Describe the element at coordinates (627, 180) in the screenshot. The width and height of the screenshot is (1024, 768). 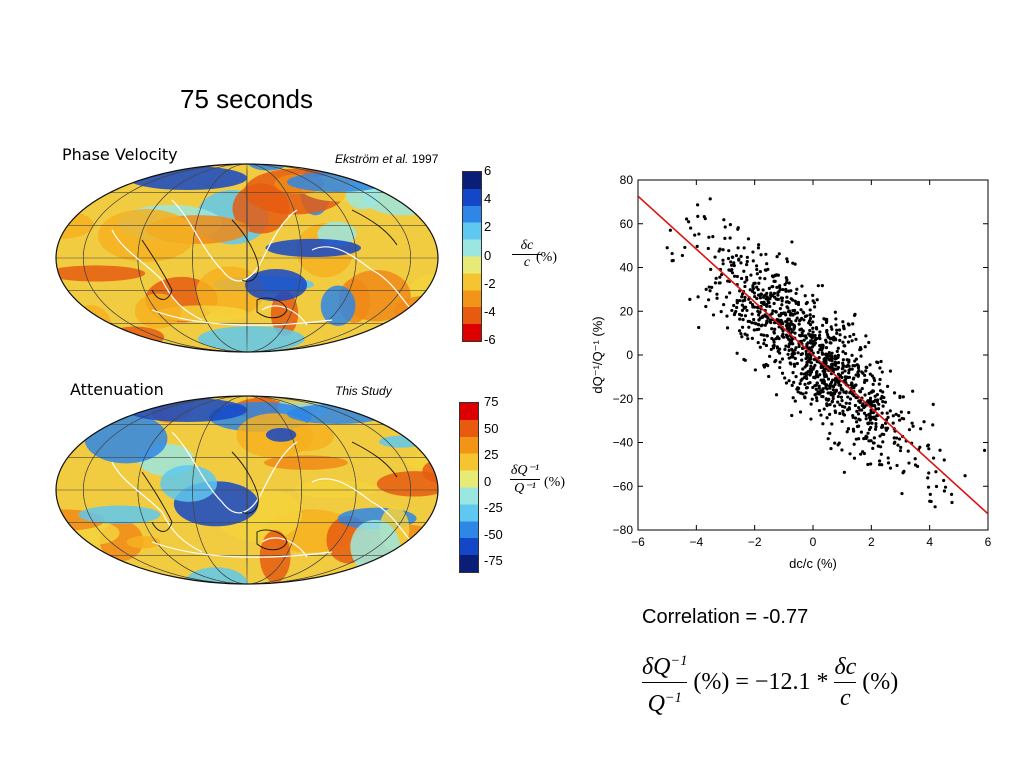
I see `y-tick-label: 80` at that location.